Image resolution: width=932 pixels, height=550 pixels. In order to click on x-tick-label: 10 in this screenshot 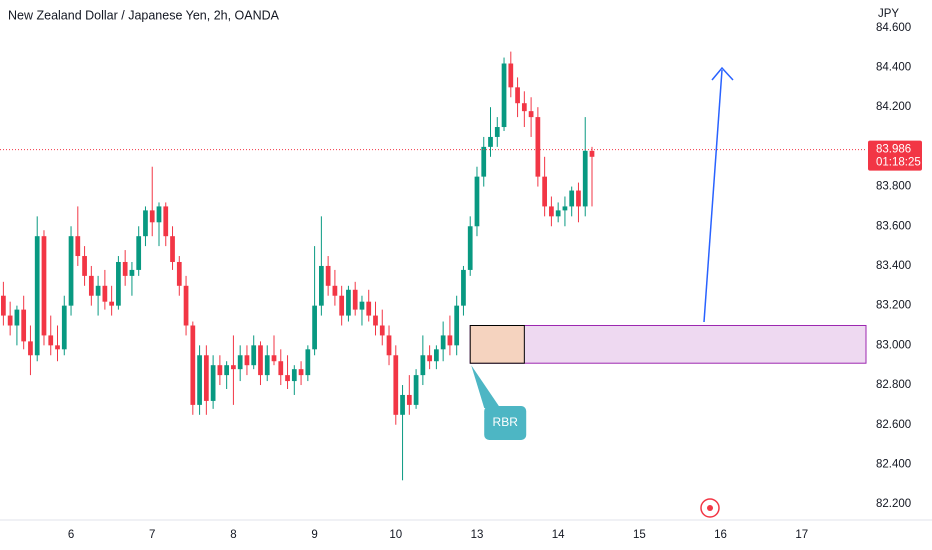, I will do `click(395, 535)`.